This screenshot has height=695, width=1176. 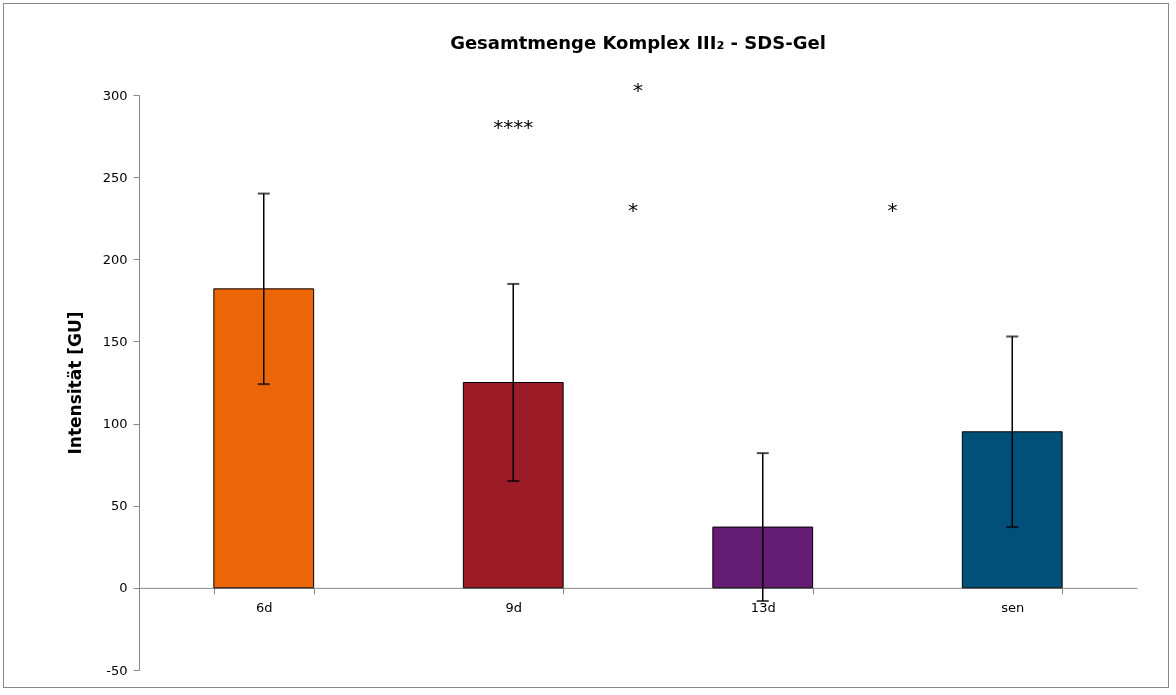 What do you see at coordinates (115, 95) in the screenshot?
I see `y-tick-label: 300` at bounding box center [115, 95].